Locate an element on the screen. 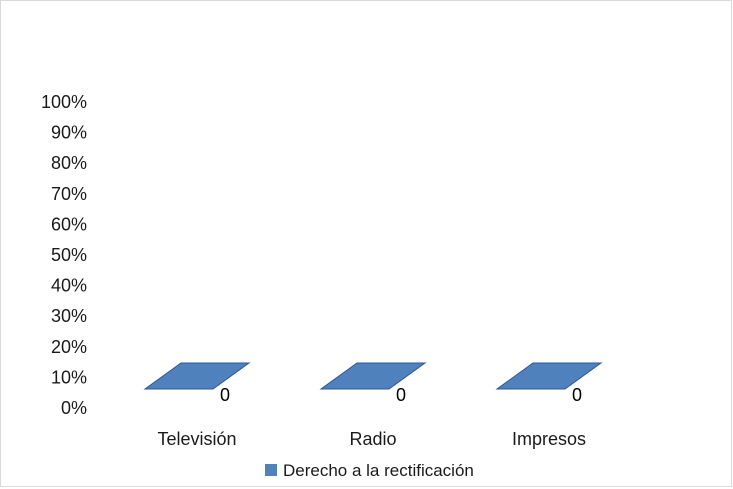  y-tick-label: 60% is located at coordinates (69, 224).